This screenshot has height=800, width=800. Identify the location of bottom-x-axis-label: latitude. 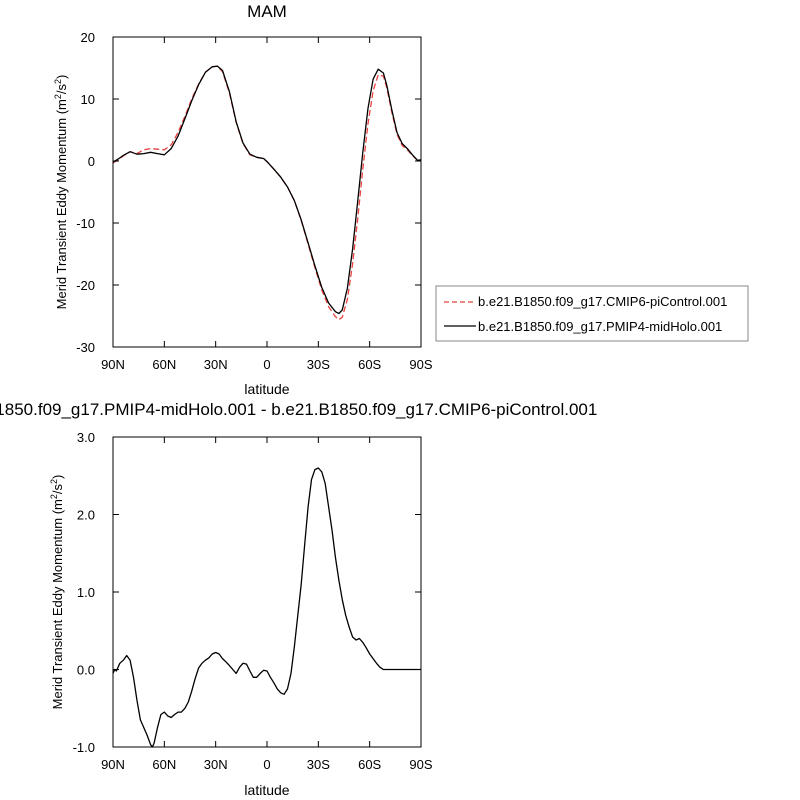
(266, 790).